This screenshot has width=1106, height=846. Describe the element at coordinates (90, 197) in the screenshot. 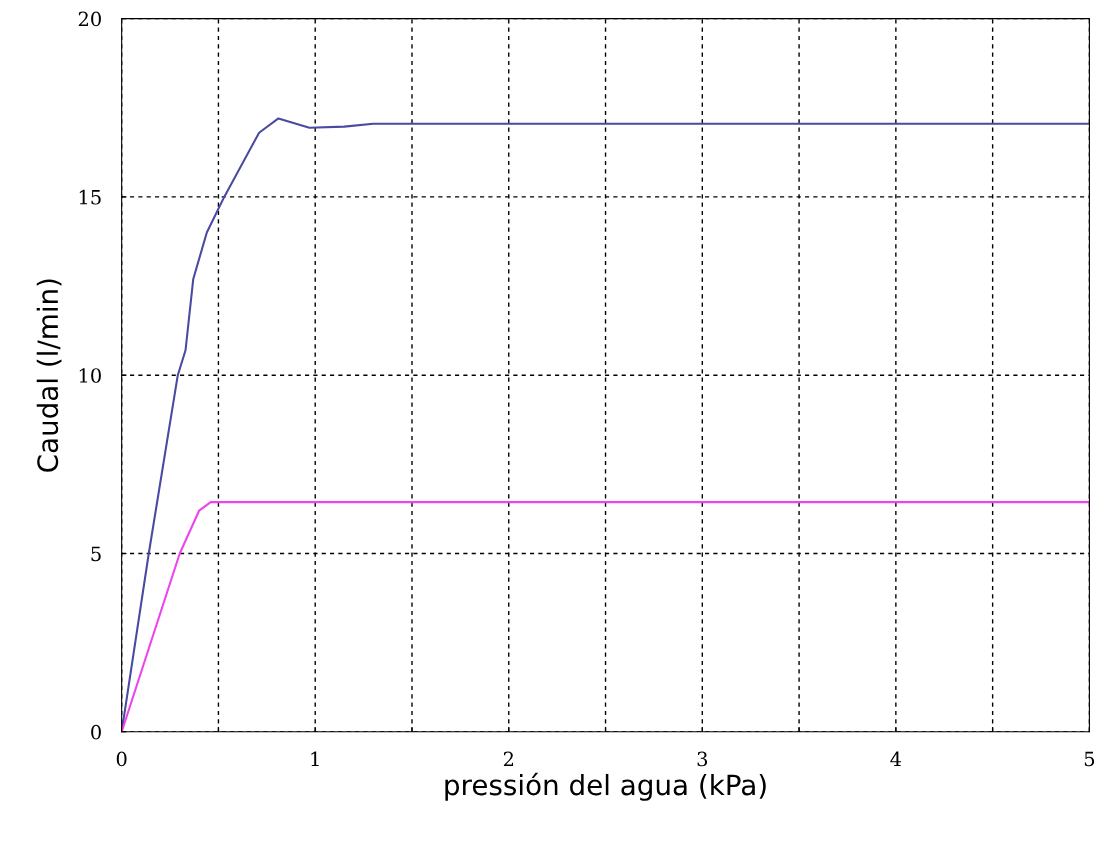

I see `y-tick-label: 15` at that location.